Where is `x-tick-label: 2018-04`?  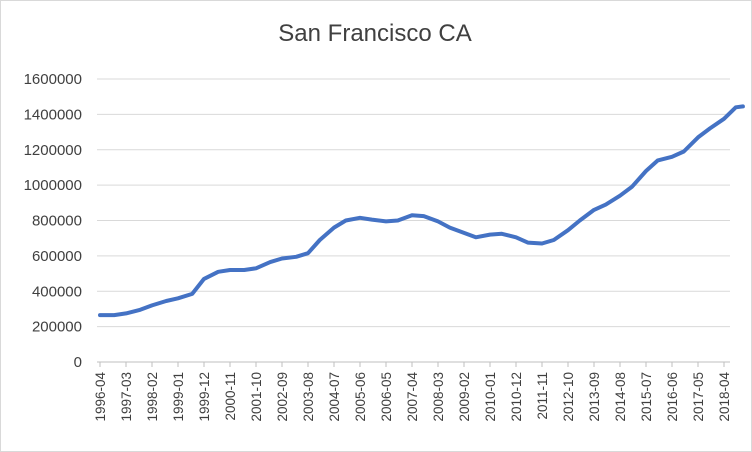 x-tick-label: 2018-04 is located at coordinates (724, 397).